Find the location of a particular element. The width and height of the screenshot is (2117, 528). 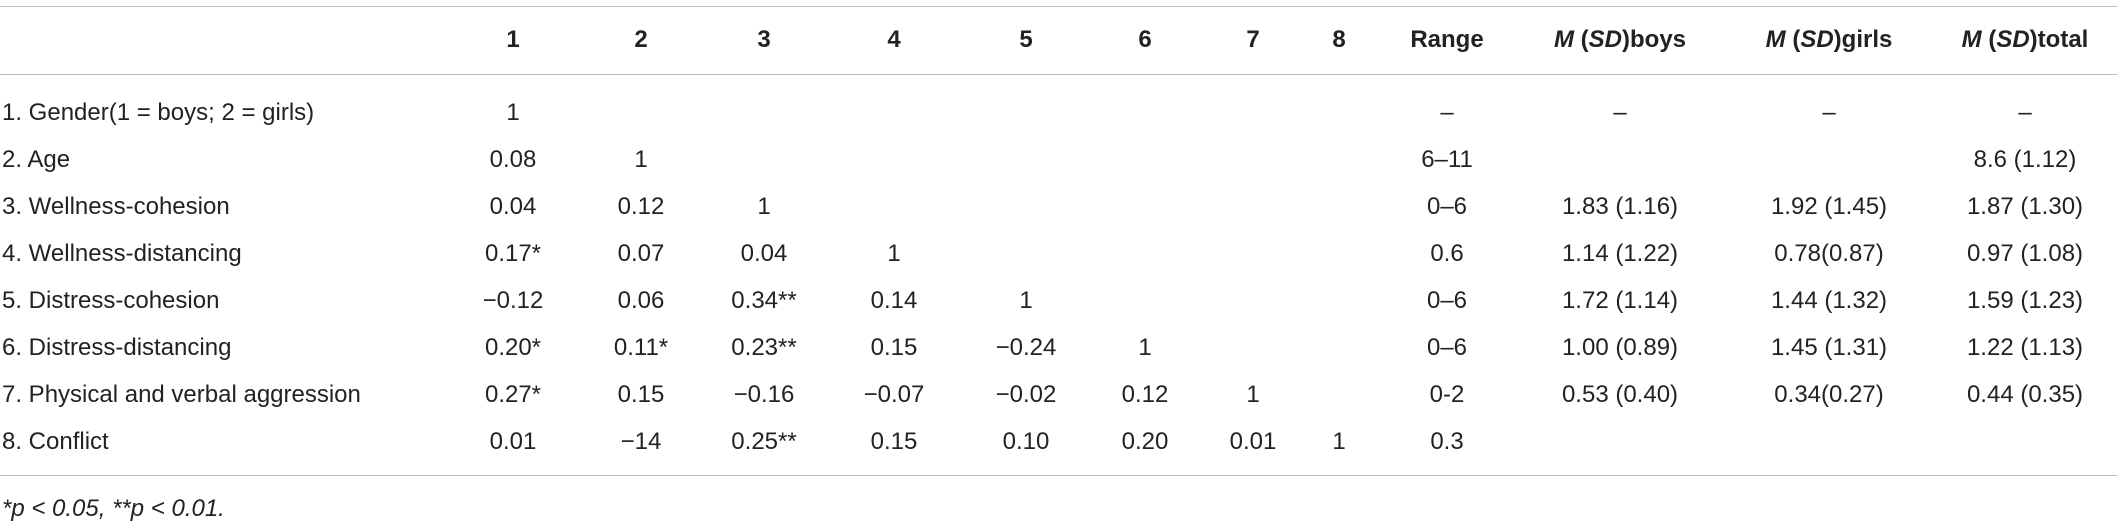

header-segment: )total is located at coordinates (2059, 39).